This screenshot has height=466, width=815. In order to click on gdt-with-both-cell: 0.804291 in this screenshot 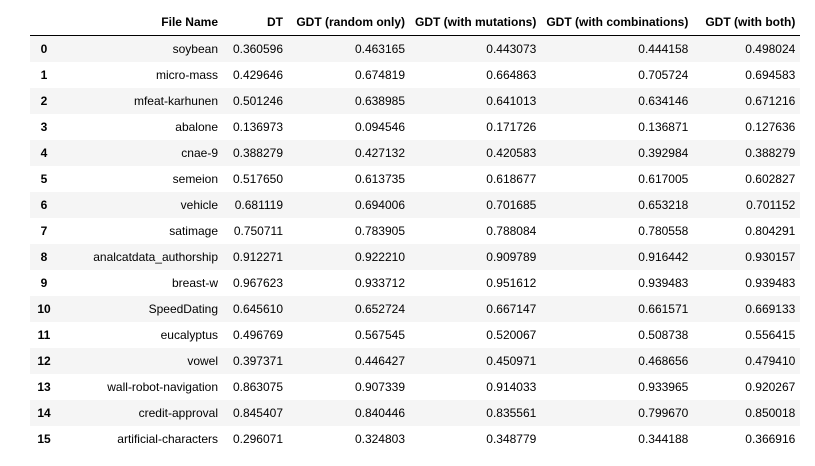, I will do `click(770, 231)`.